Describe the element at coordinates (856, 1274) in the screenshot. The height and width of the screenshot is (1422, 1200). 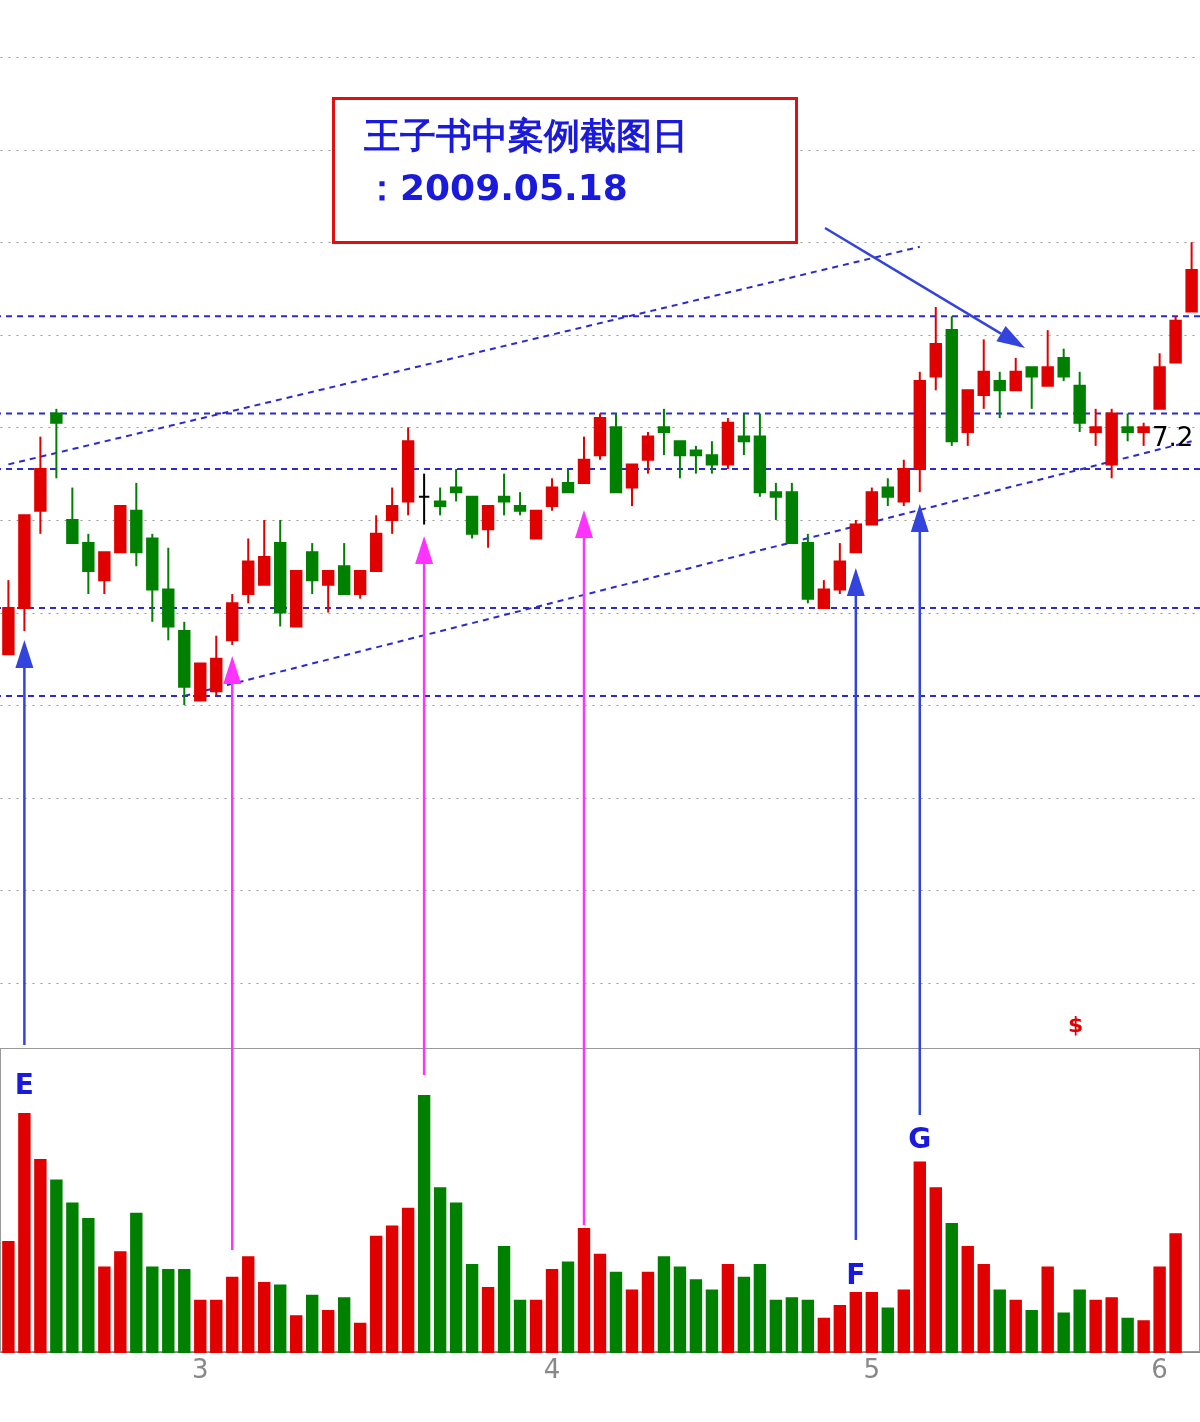
I see `annotation: F` at that location.